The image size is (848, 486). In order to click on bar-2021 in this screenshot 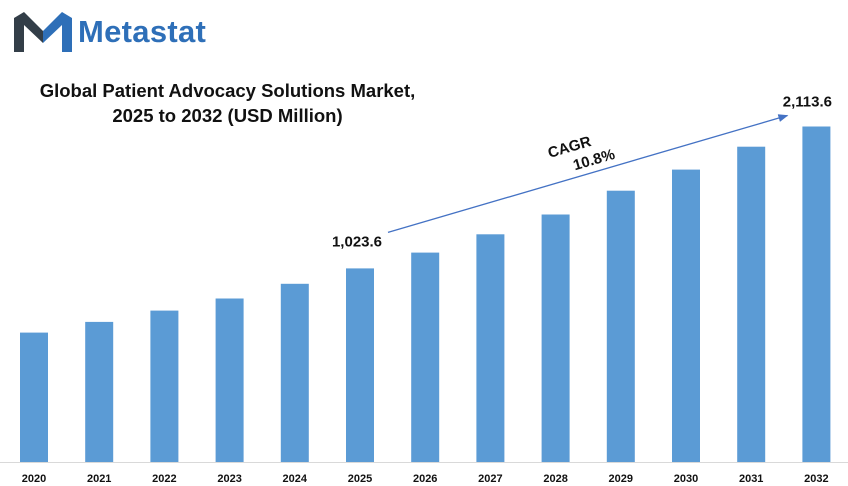, I will do `click(99, 391)`.